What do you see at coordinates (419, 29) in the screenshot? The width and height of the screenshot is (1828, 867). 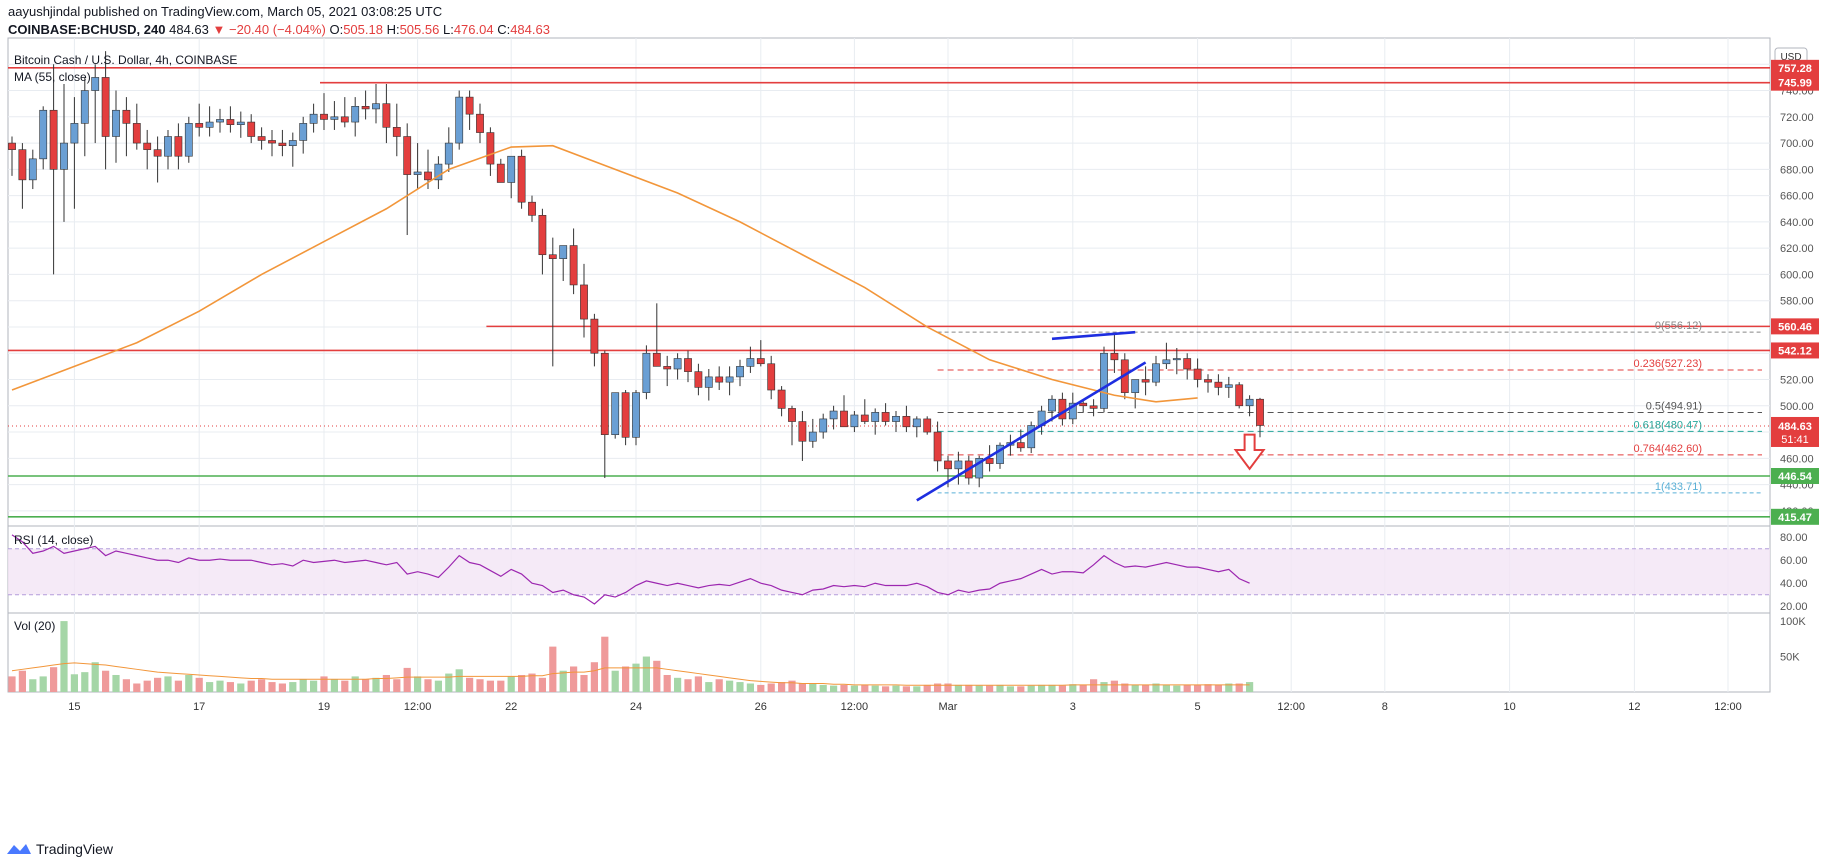 I see `high-value: 505.56` at bounding box center [419, 29].